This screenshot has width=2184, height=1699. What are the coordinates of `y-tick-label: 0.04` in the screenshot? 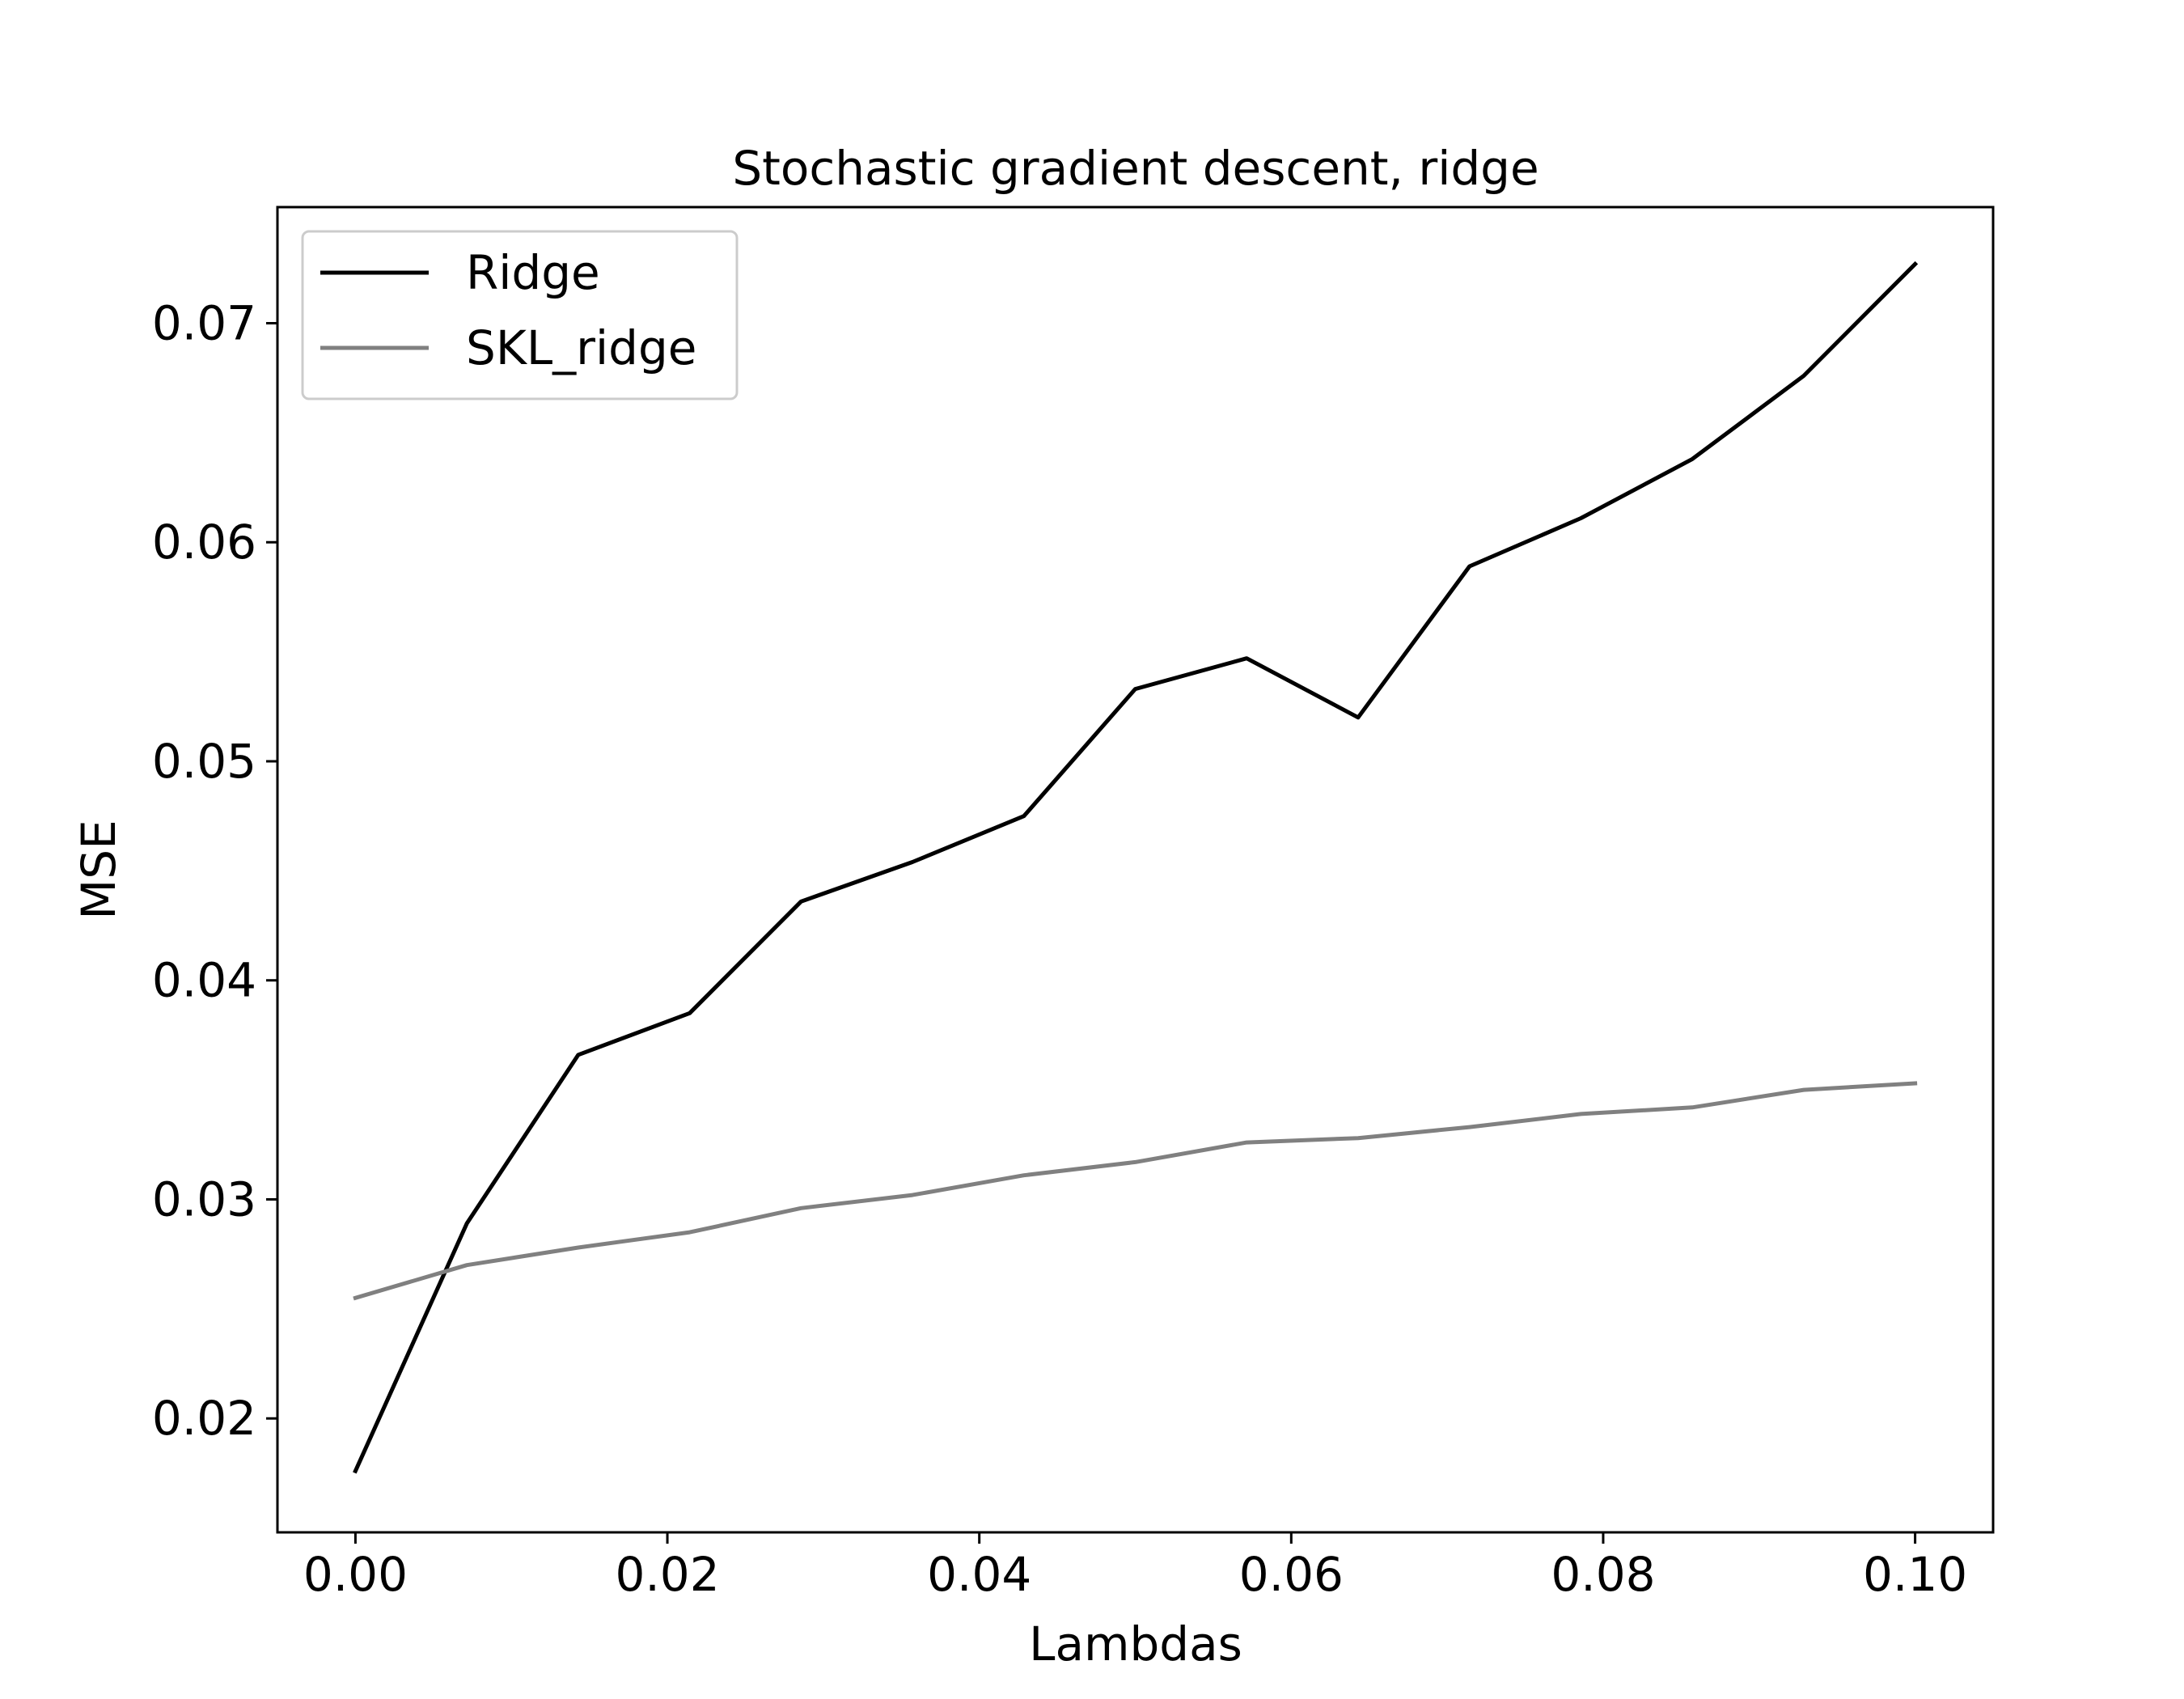 It's located at (204, 980).